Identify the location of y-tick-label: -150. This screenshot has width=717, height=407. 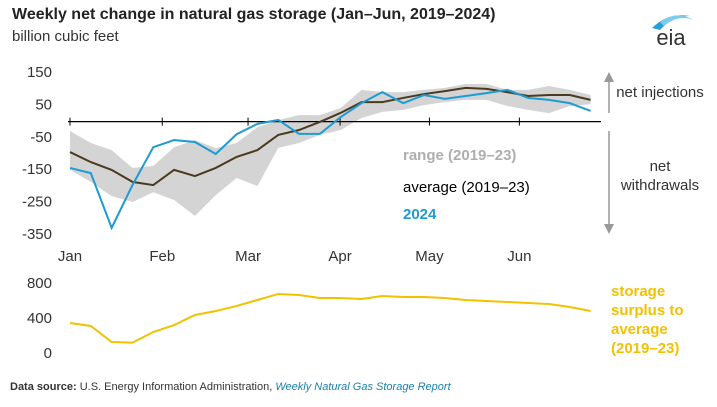
(37, 169).